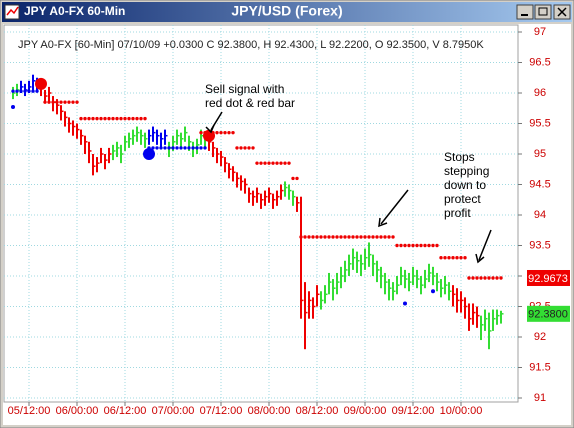 This screenshot has width=574, height=428. What do you see at coordinates (548, 279) in the screenshot?
I see `price-tag-label: 92.9673` at bounding box center [548, 279].